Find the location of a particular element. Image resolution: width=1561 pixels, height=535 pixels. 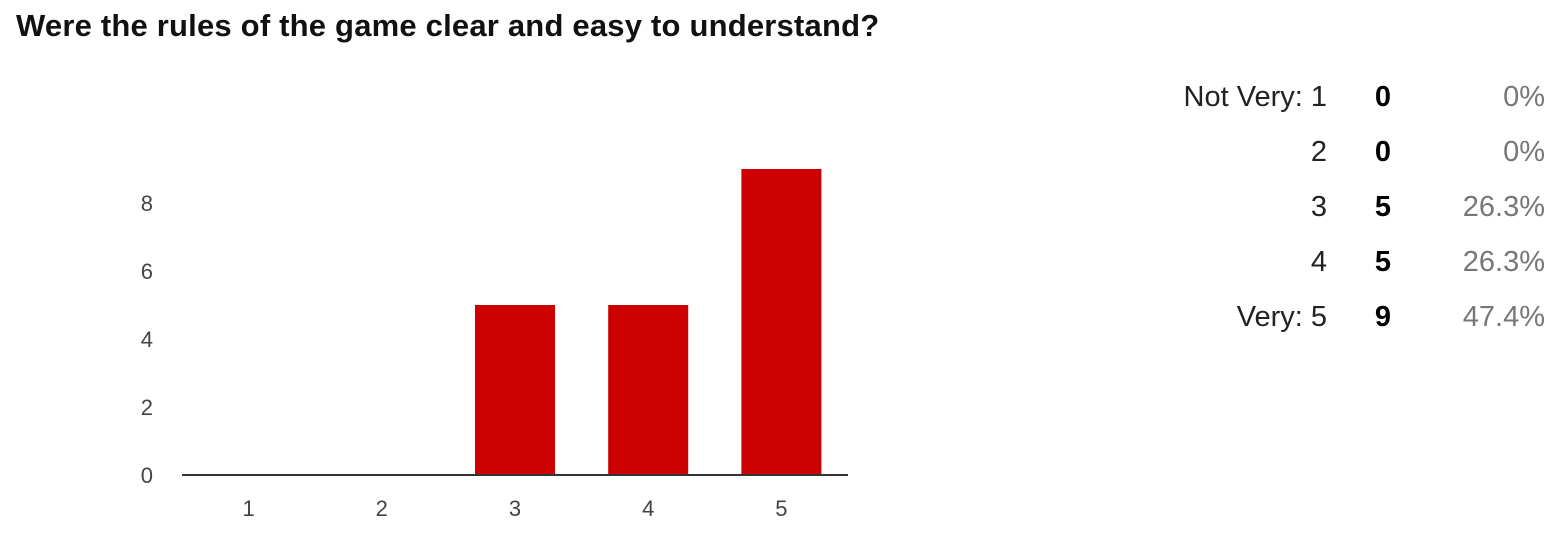

bars-group is located at coordinates (648, 322).